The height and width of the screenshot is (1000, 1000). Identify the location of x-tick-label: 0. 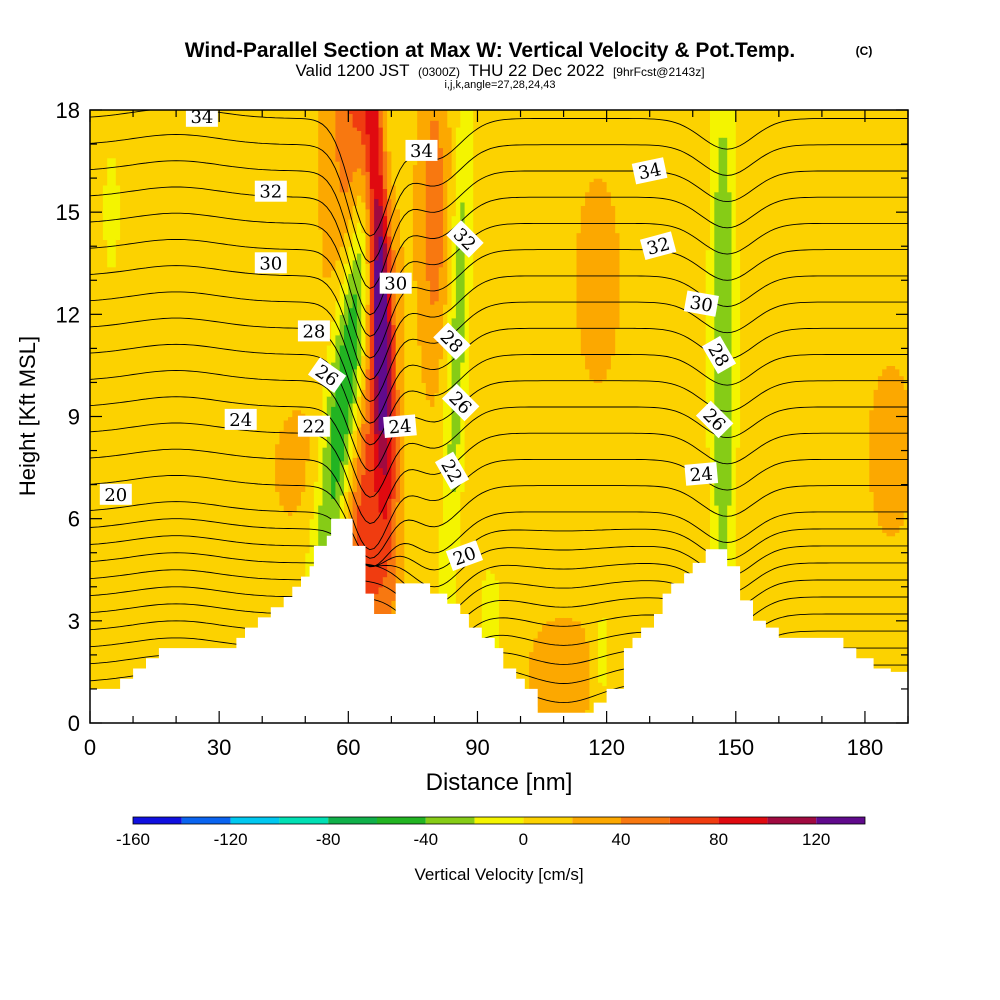
(90, 747).